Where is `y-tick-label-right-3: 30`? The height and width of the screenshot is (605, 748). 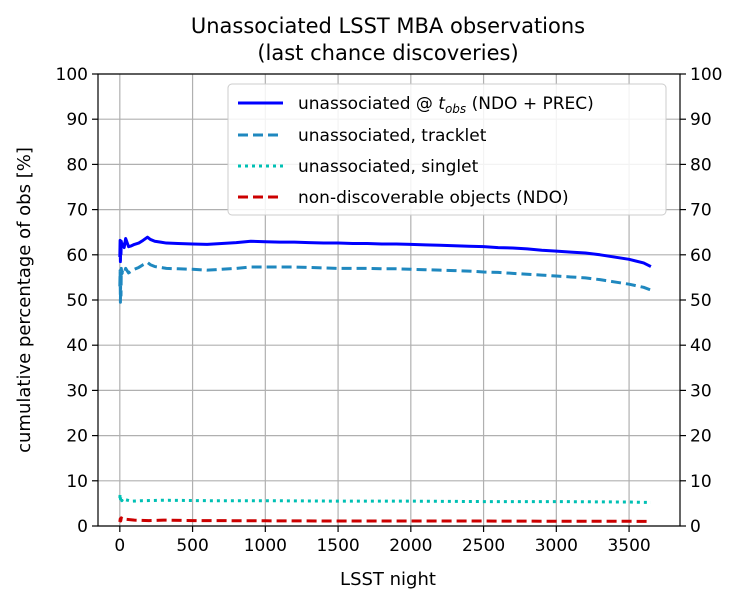
y-tick-label-right-3: 30 is located at coordinates (701, 391).